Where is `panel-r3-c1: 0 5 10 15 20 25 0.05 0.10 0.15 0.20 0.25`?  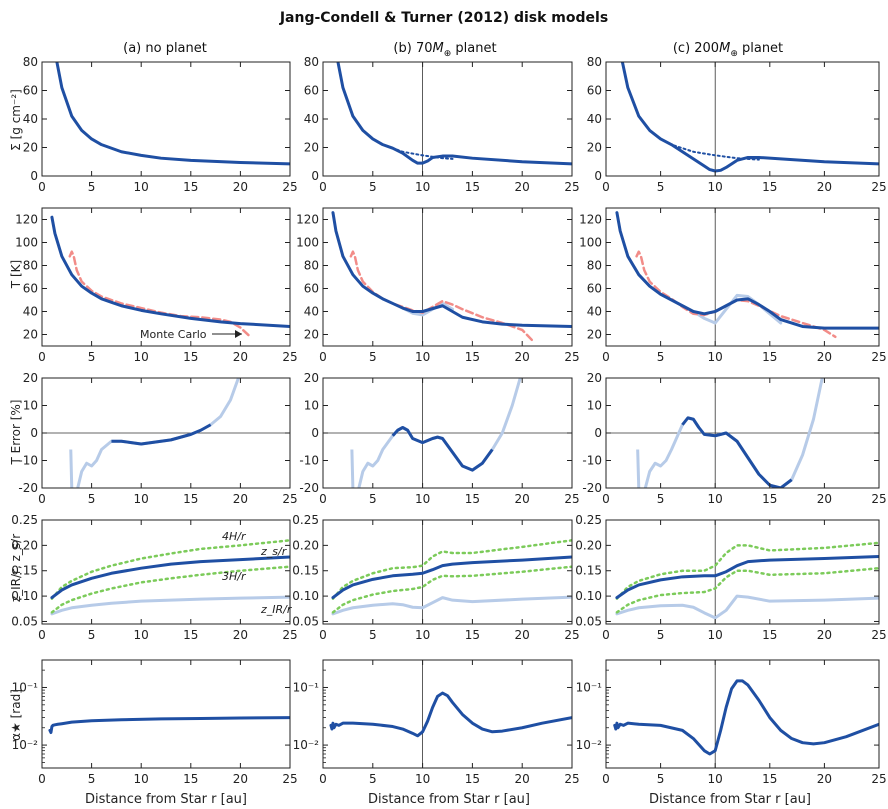 panel-r3-c1: 0 5 10 15 20 25 0.05 0.10 0.15 0.20 0.25 is located at coordinates (435, 577).